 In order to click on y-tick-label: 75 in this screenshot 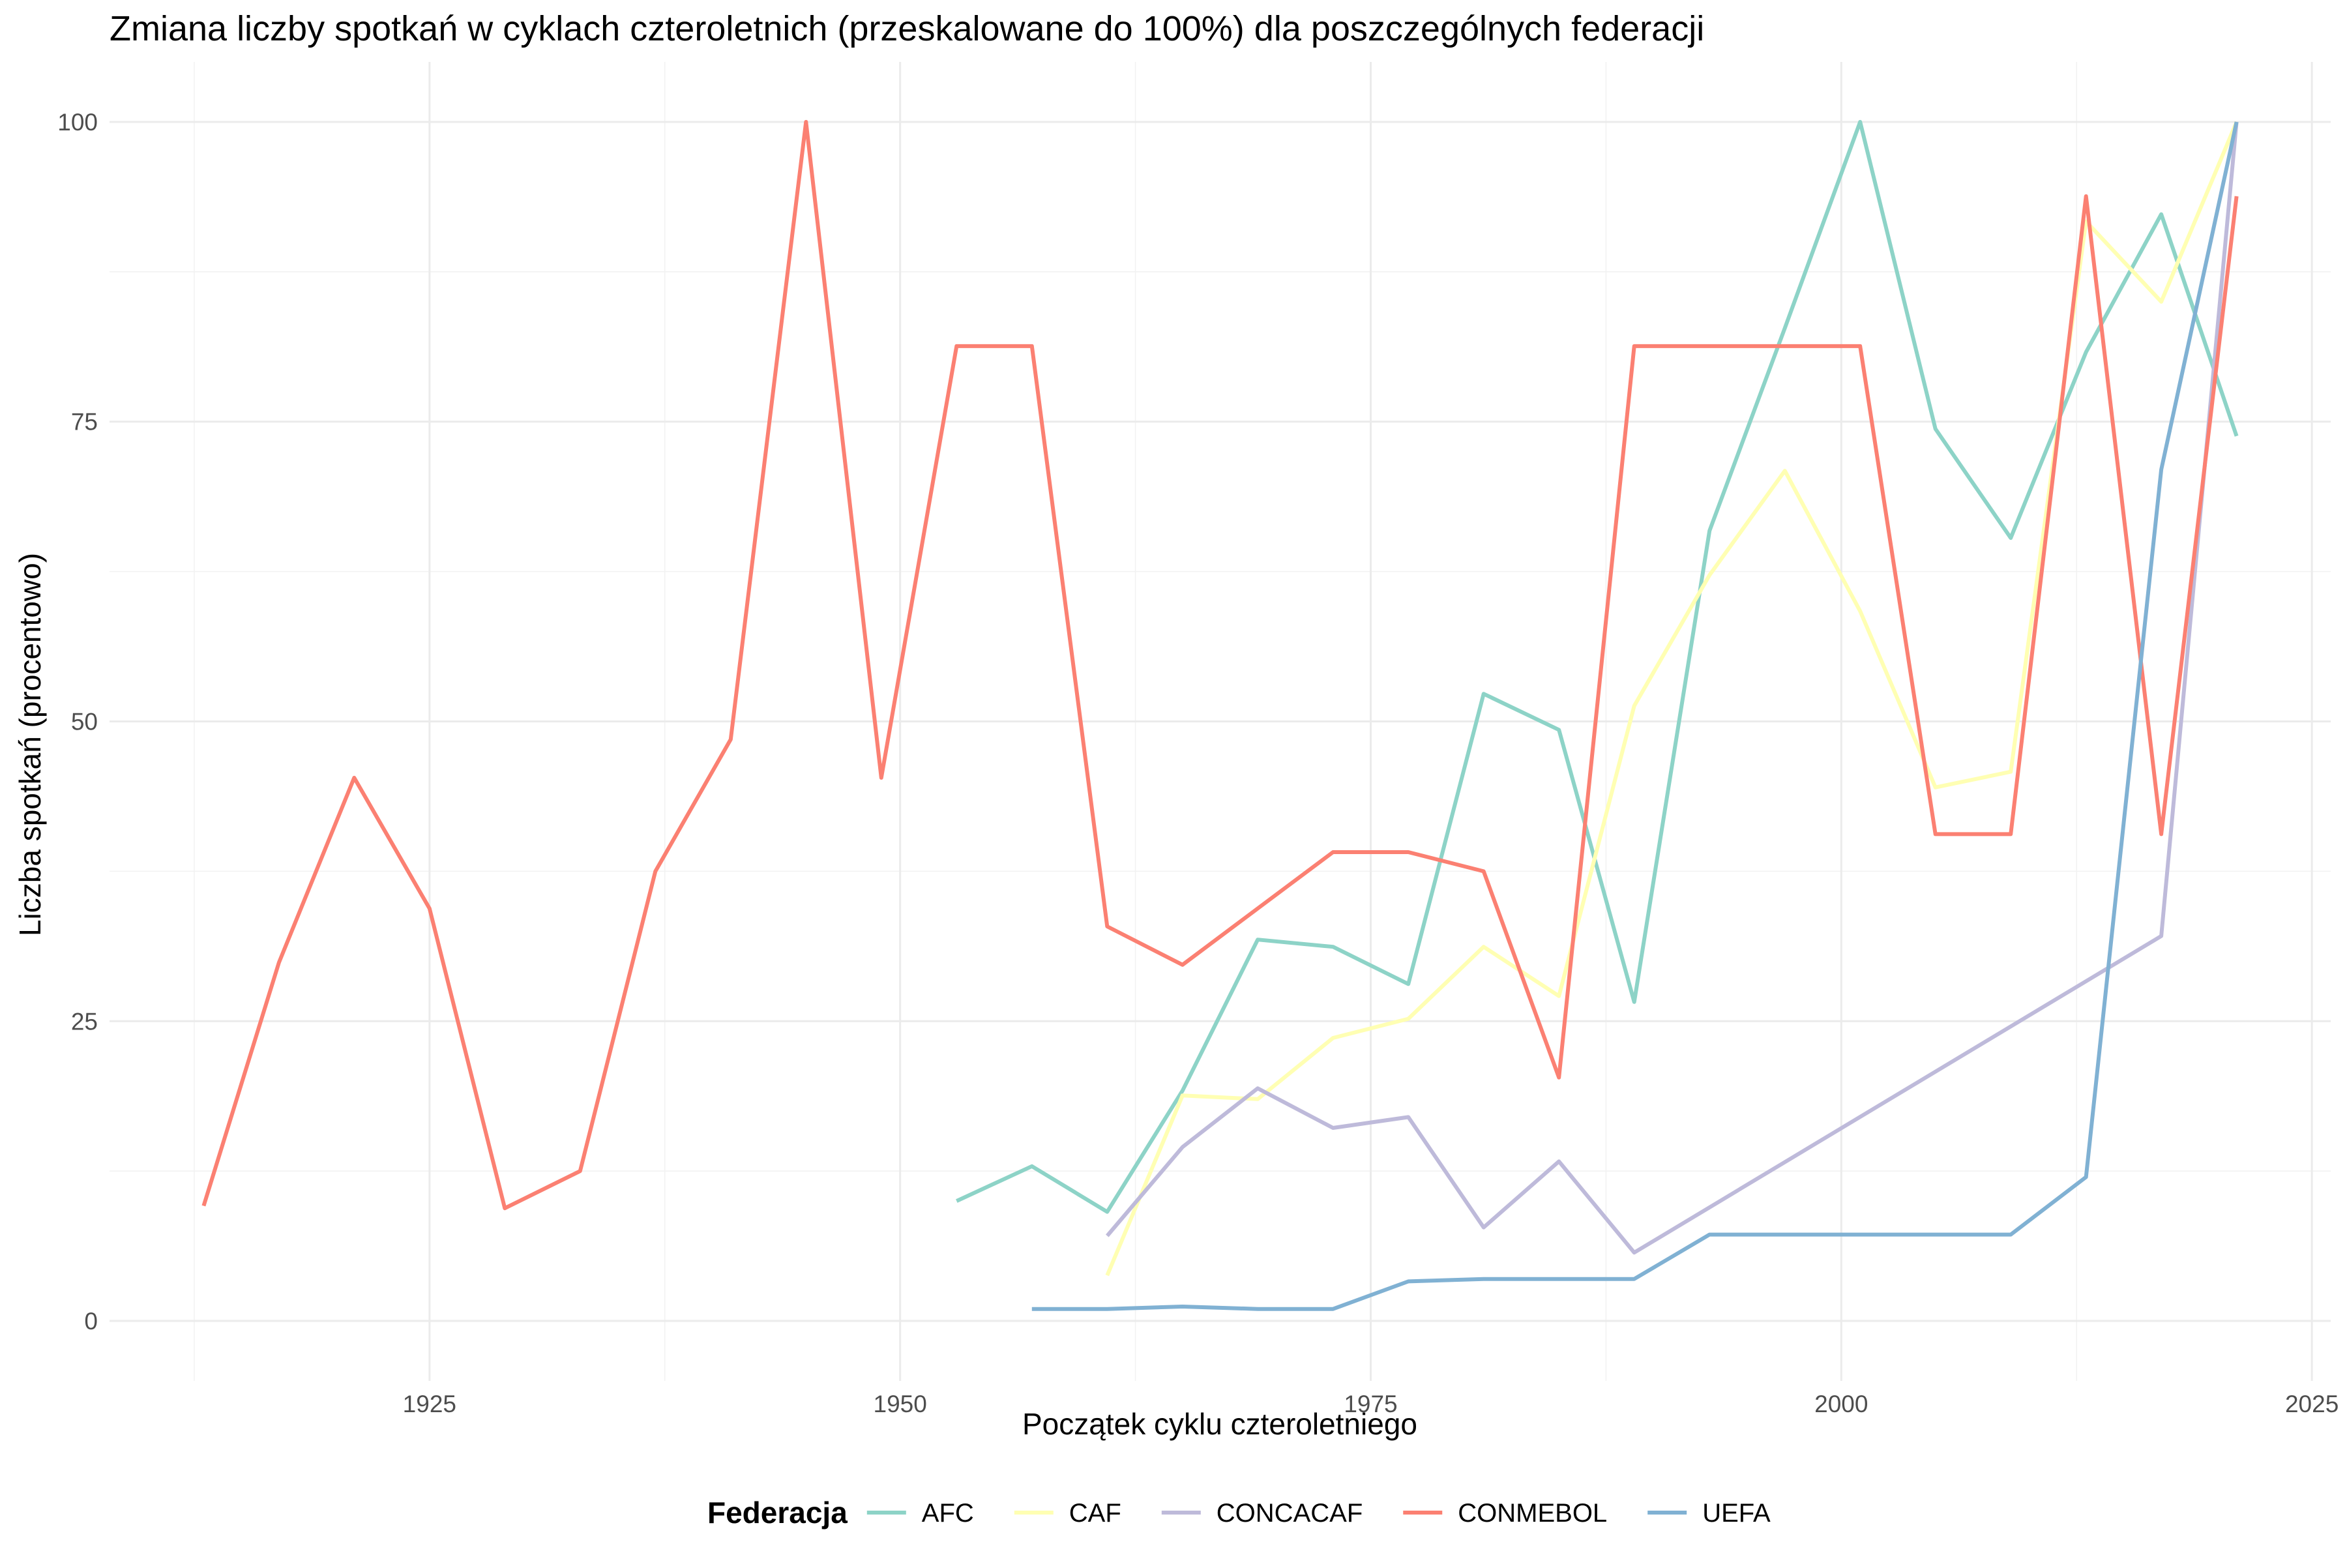, I will do `click(85, 423)`.